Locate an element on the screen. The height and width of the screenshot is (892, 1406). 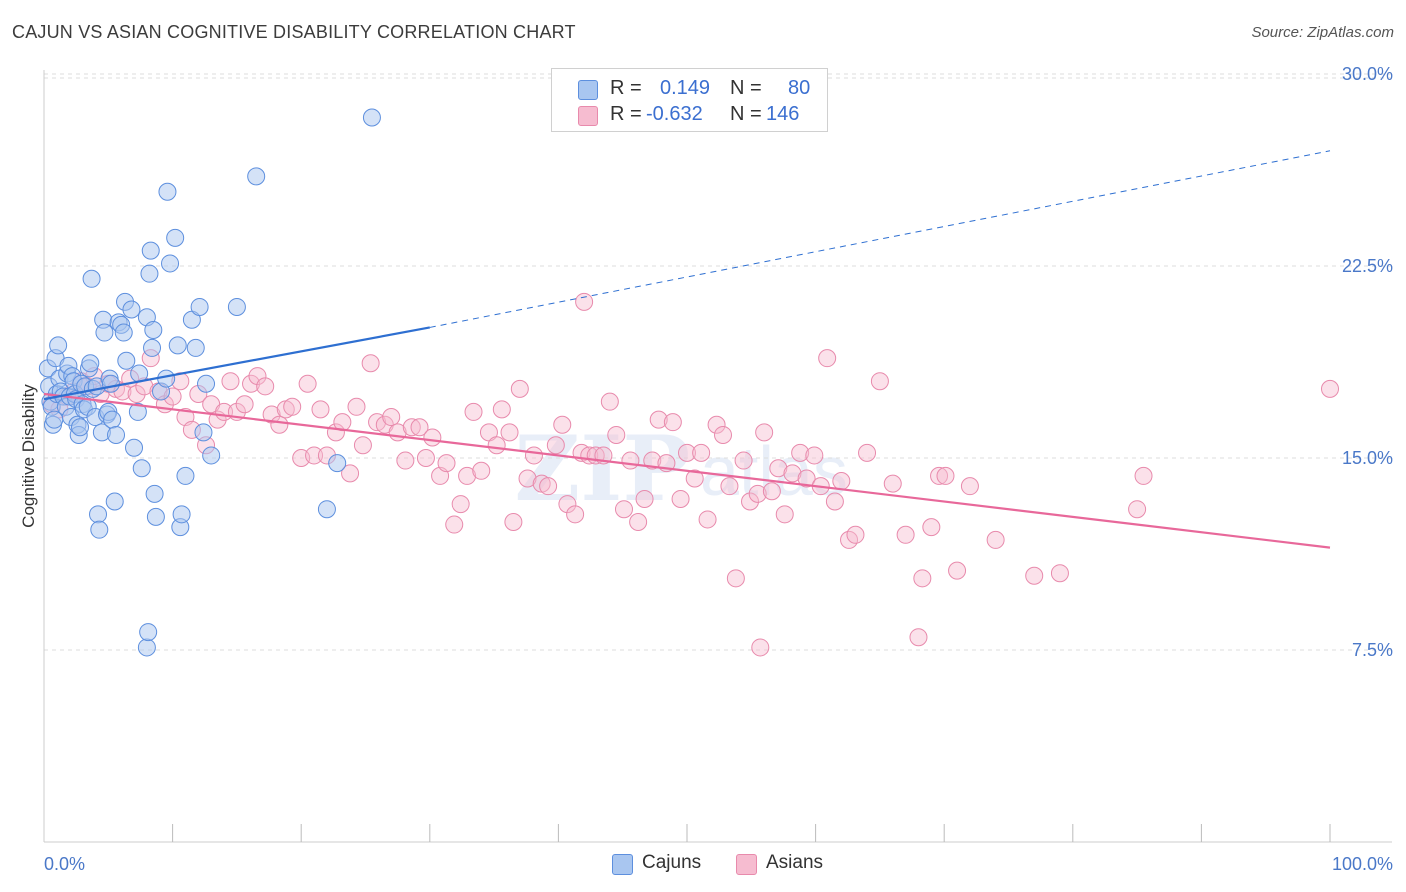
watermark: ZIP atlas is located at coordinates (681, 469).